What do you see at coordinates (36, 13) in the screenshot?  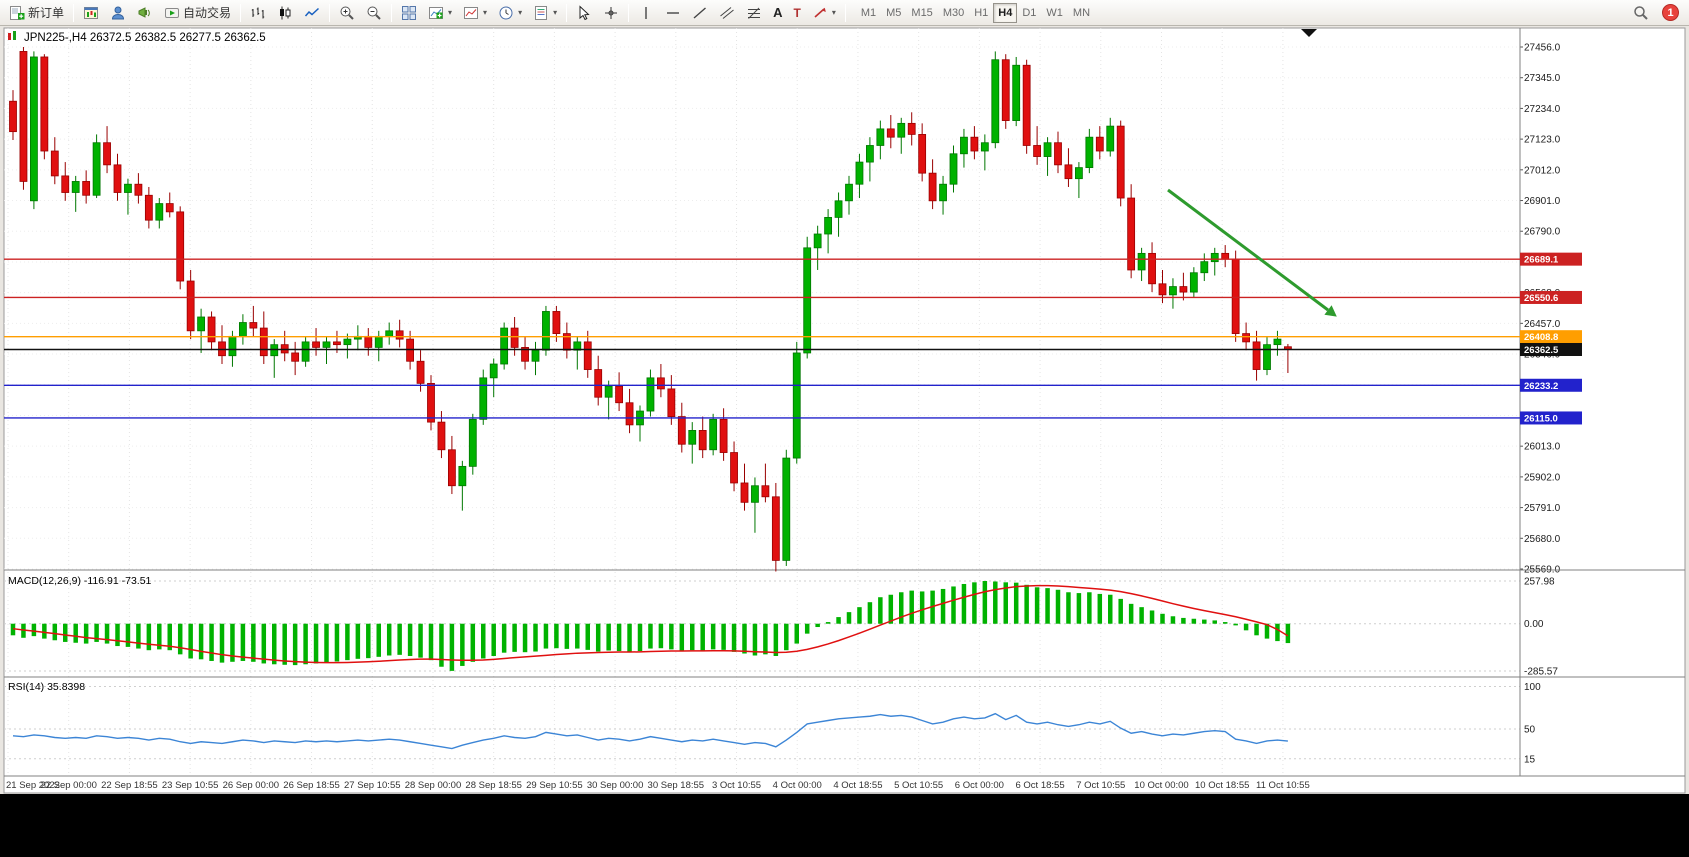 I see `new-order-button: 新订单` at bounding box center [36, 13].